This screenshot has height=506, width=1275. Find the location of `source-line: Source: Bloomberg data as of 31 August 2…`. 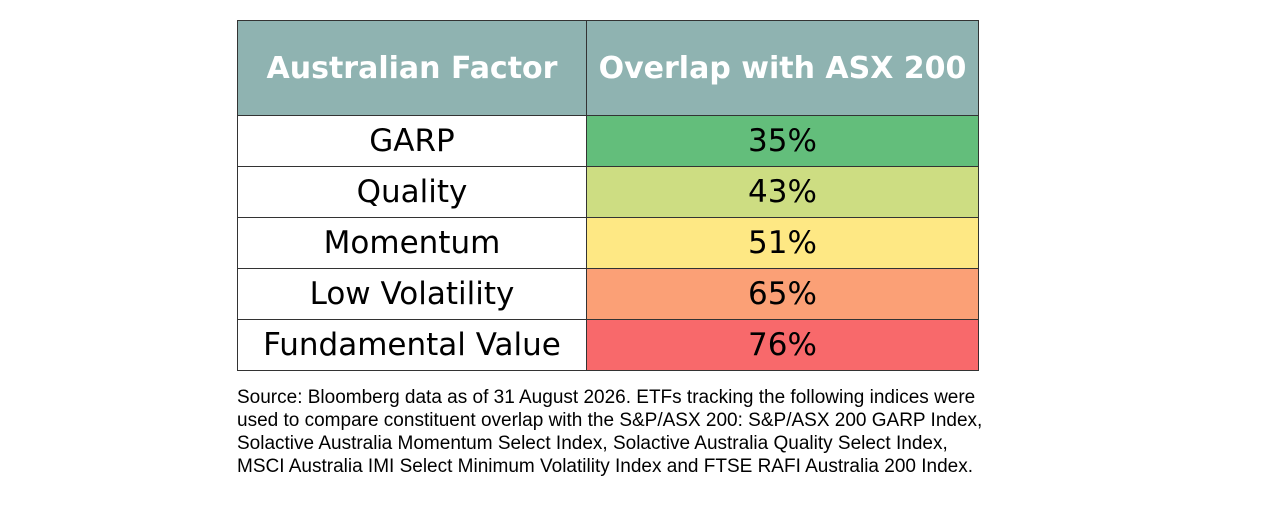

source-line: Source: Bloomberg data as of 31 August 2… is located at coordinates (606, 397).